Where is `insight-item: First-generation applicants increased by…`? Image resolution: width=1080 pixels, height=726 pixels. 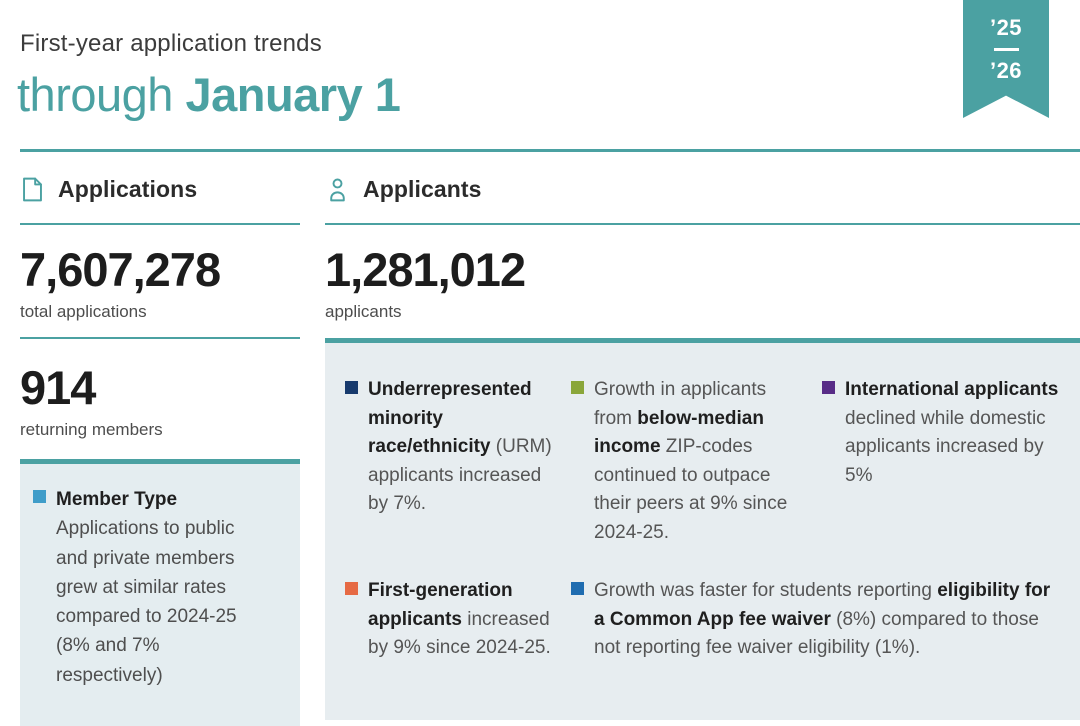
insight-item: First-generation applicants increased by… is located at coordinates (451, 620).